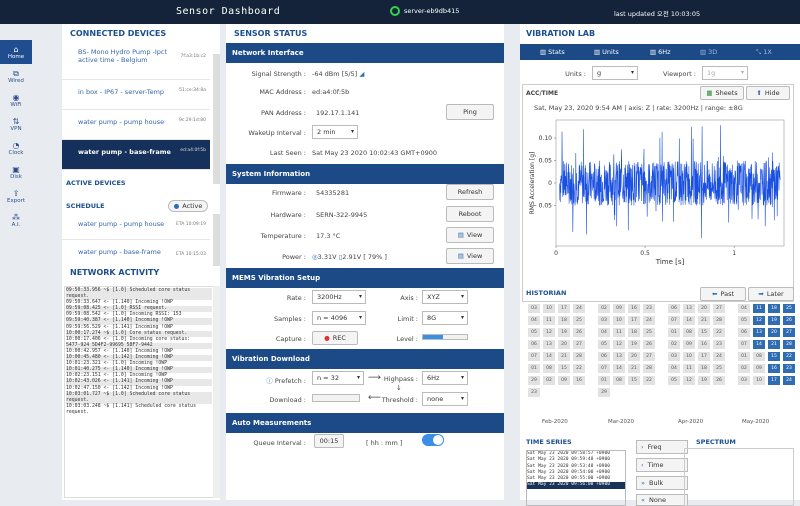 The width and height of the screenshot is (800, 506). What do you see at coordinates (719, 368) in the screenshot?
I see `calendar-day: 25` at bounding box center [719, 368].